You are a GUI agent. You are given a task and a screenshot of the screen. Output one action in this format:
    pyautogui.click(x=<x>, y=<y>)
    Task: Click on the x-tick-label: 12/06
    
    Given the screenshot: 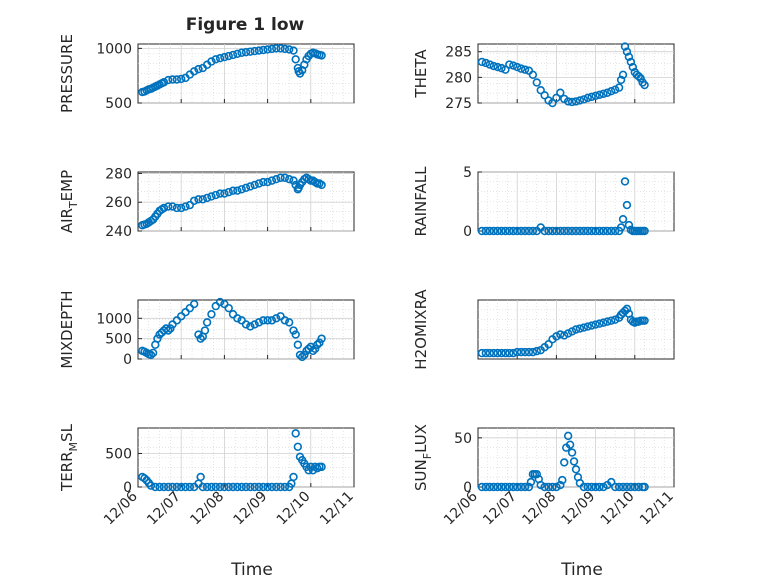 What is the action you would take?
    pyautogui.click(x=121, y=508)
    